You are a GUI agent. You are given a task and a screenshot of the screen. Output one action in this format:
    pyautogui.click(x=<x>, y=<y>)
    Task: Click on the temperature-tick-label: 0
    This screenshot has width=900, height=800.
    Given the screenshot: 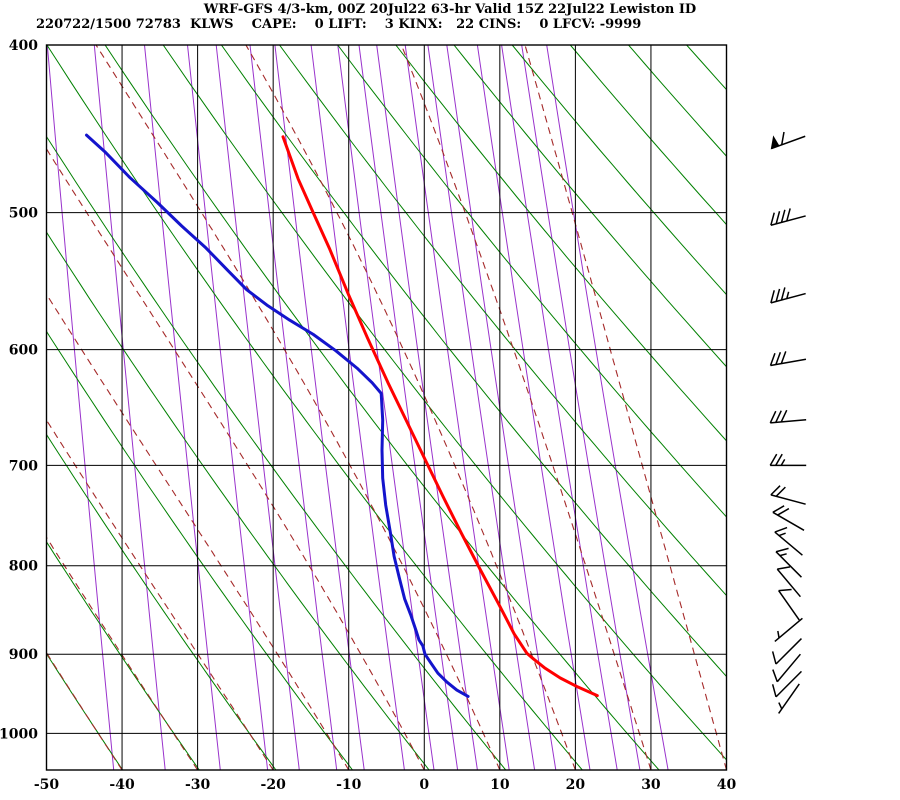 What is the action you would take?
    pyautogui.click(x=424, y=785)
    